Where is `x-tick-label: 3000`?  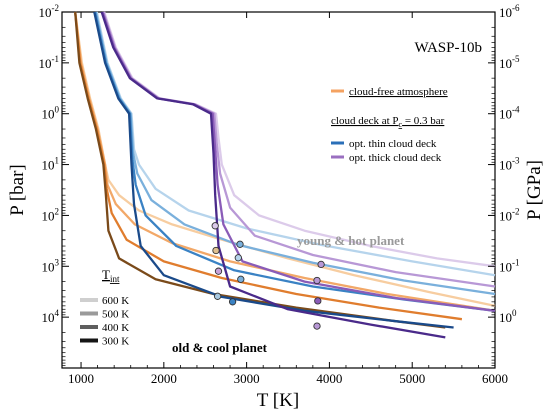 x-tick-label: 3000 is located at coordinates (247, 378).